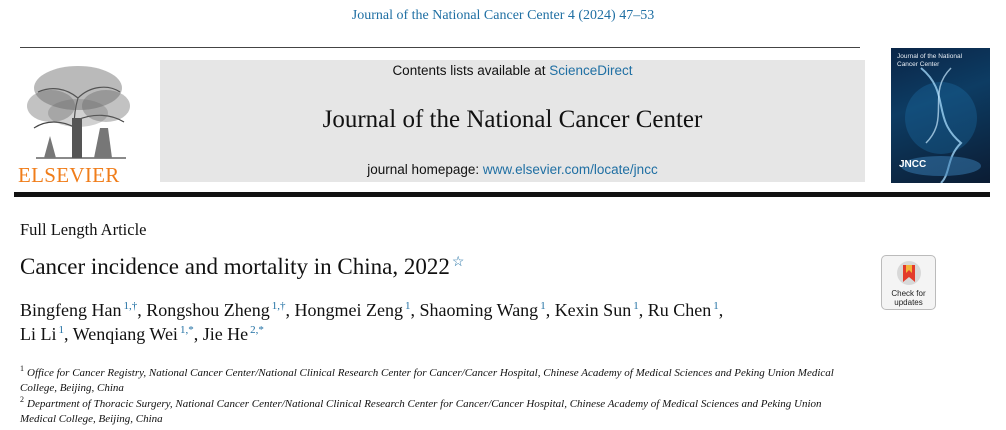 The width and height of the screenshot is (1006, 430). I want to click on badge-line-2: updates, so click(908, 302).